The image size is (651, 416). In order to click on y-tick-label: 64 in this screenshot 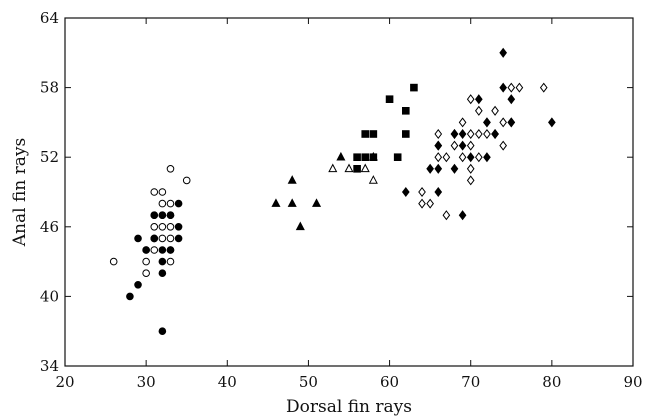, I will do `click(49, 18)`.